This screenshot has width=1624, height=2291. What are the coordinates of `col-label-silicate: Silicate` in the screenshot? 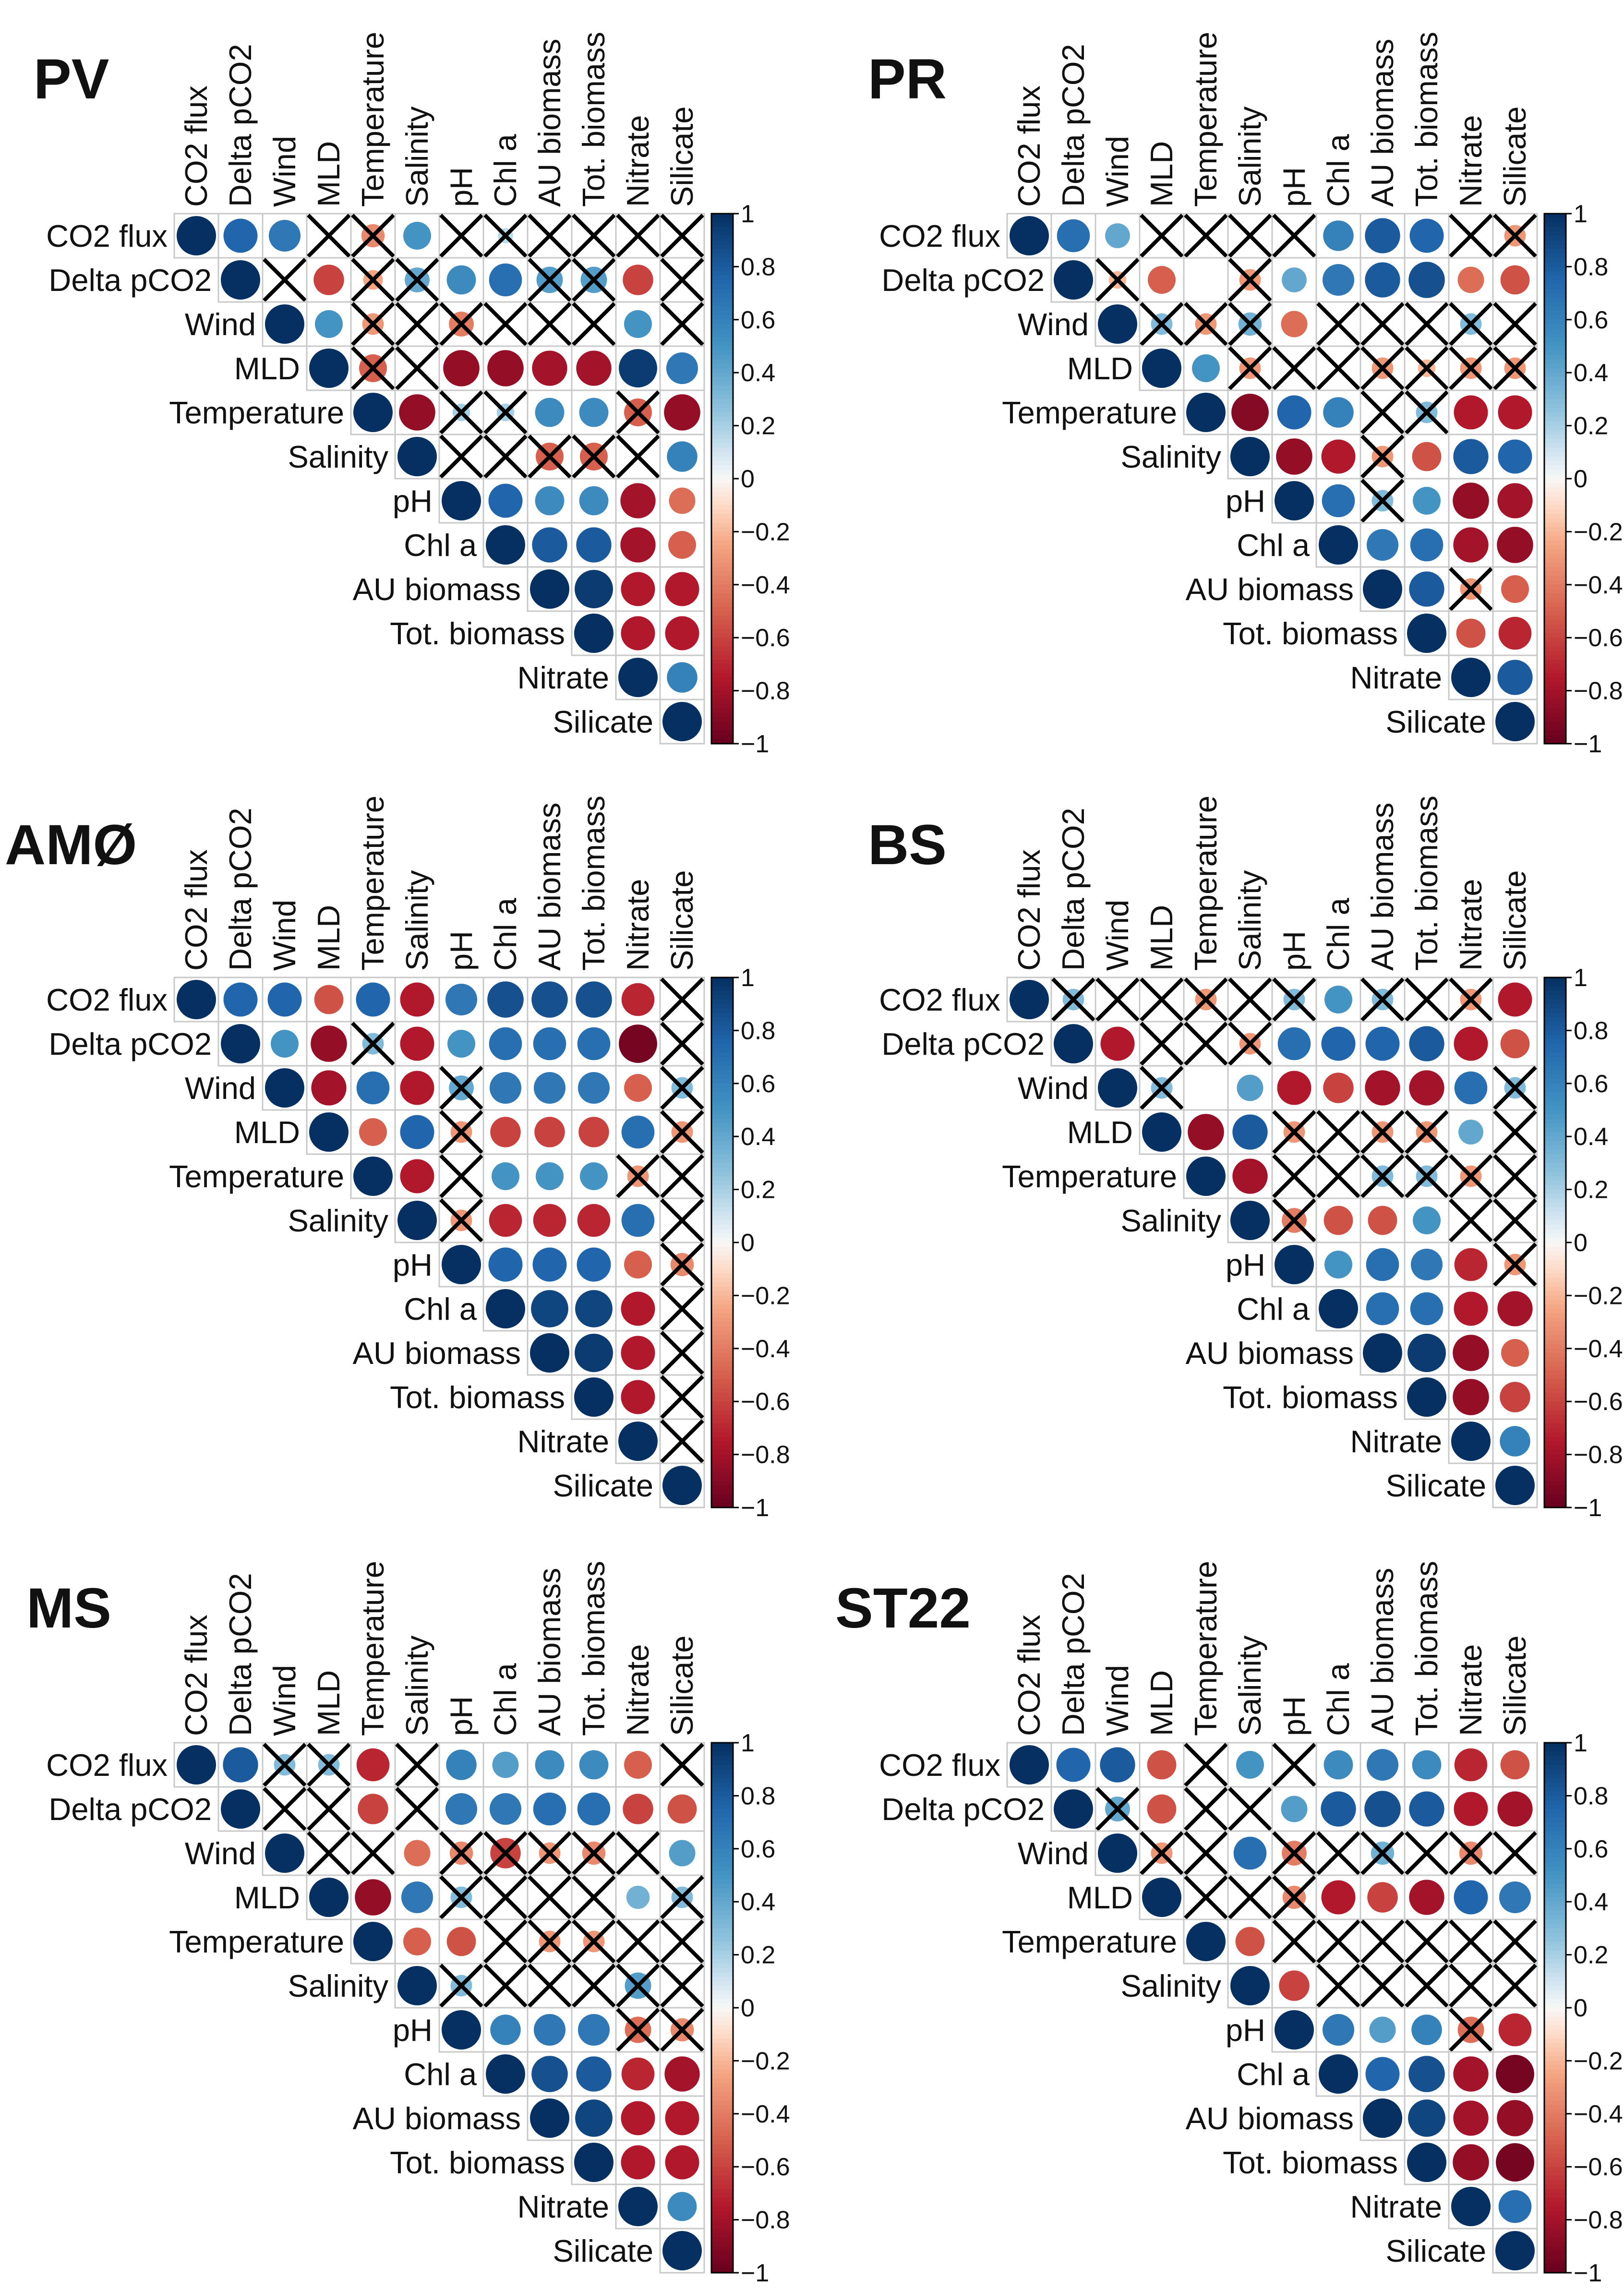 It's located at (1514, 156).